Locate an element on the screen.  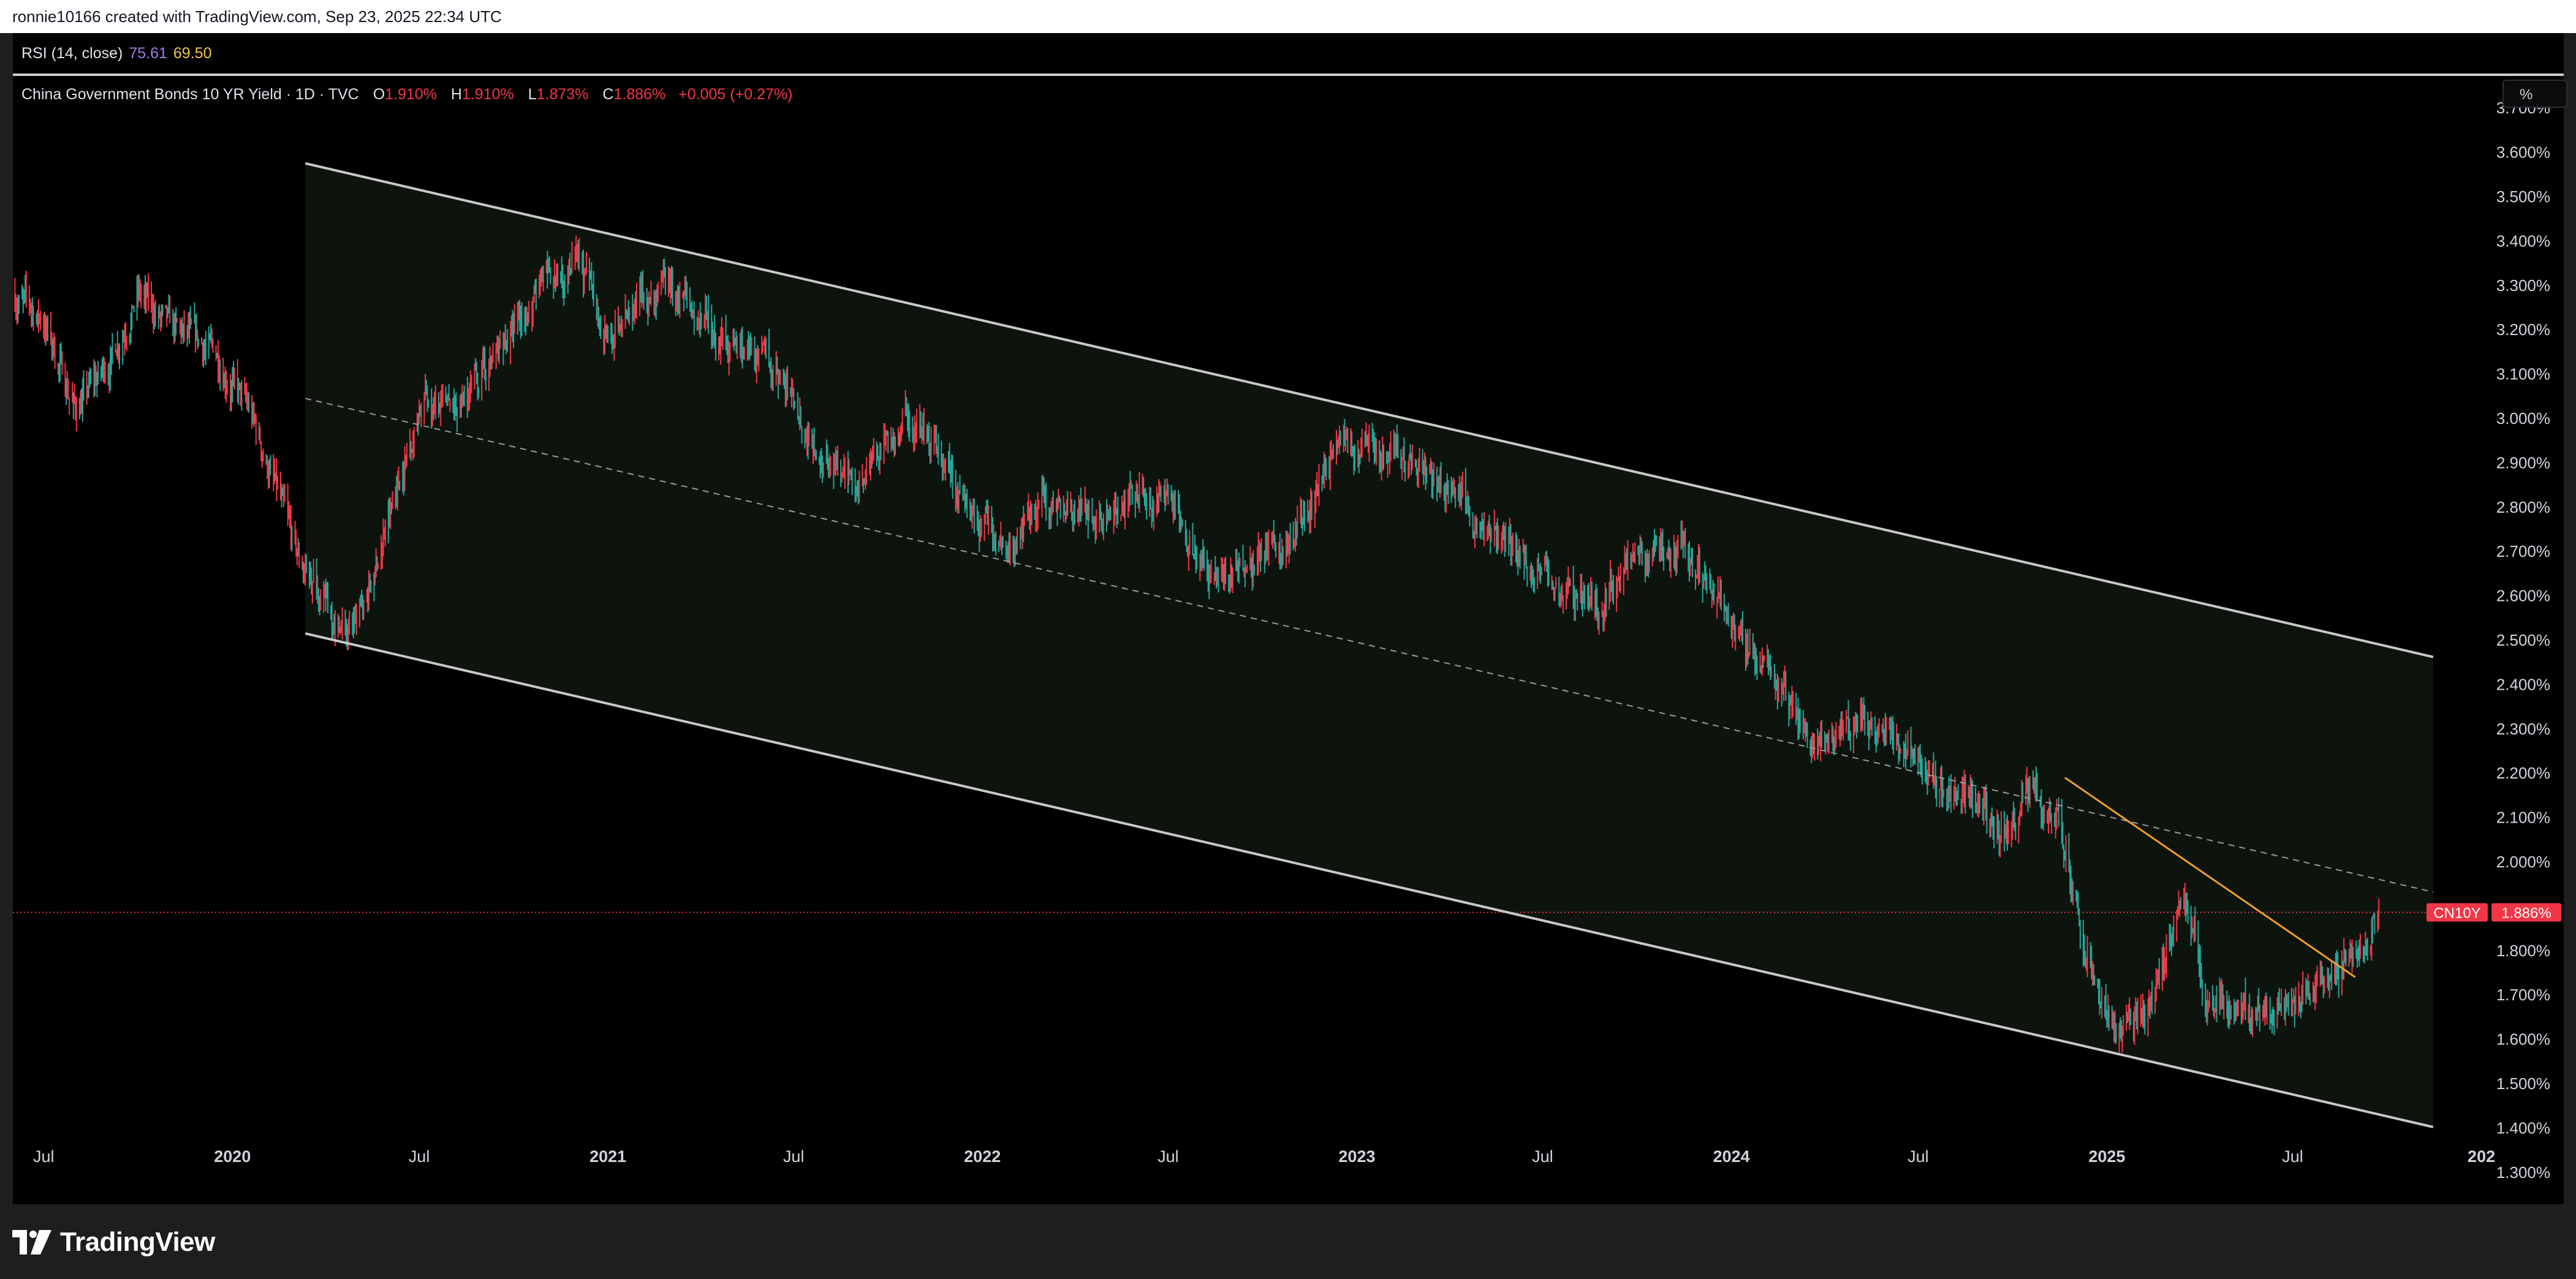
close-key: C is located at coordinates (608, 94).